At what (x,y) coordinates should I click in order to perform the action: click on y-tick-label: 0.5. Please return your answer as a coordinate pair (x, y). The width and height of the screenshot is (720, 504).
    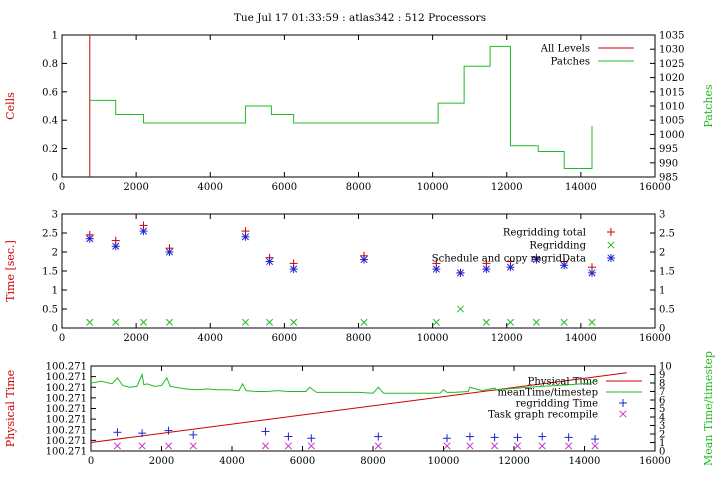
    Looking at the image, I should click on (50, 310).